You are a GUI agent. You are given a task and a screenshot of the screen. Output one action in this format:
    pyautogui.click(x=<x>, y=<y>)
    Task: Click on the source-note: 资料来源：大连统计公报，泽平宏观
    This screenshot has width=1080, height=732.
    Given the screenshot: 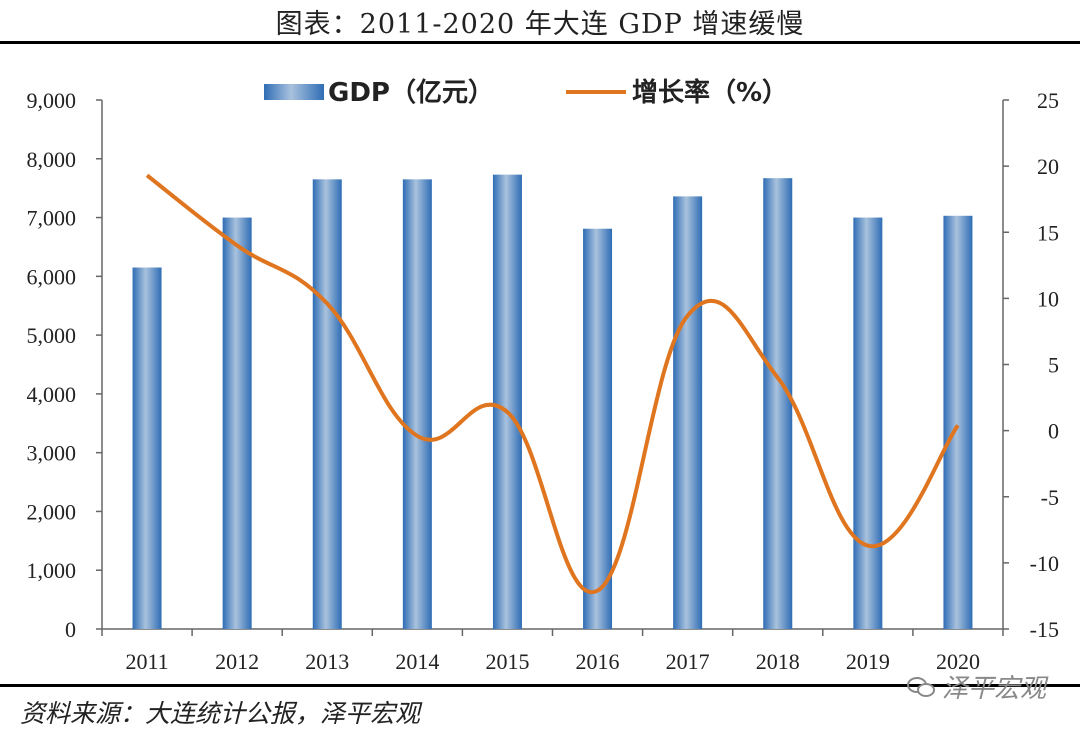 What is the action you would take?
    pyautogui.click(x=220, y=713)
    